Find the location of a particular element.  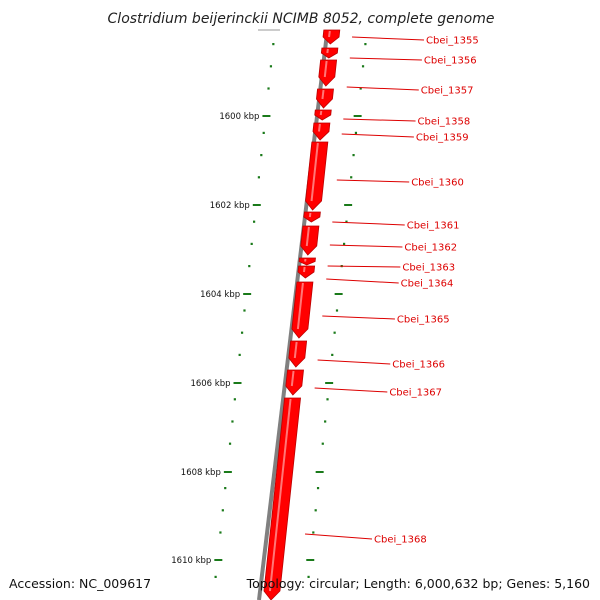

gene-label: Cbei_1367 is located at coordinates (415, 393).